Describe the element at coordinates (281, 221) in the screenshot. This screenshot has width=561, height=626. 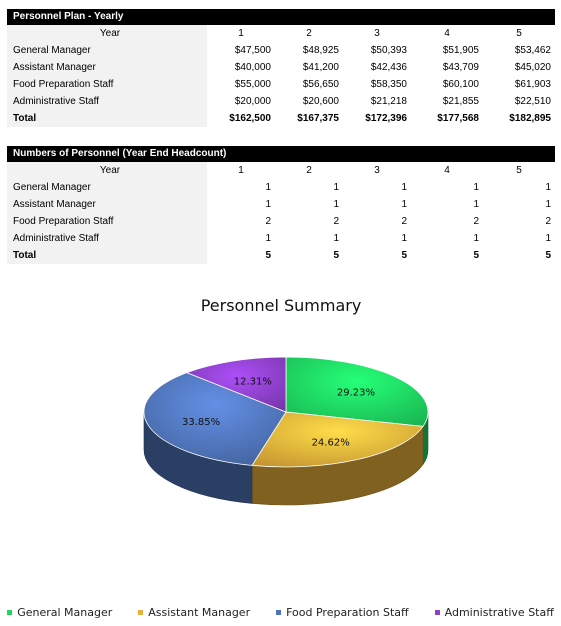
I see `table-row: Food Preparation Staff 2 2 2 2 2` at that location.